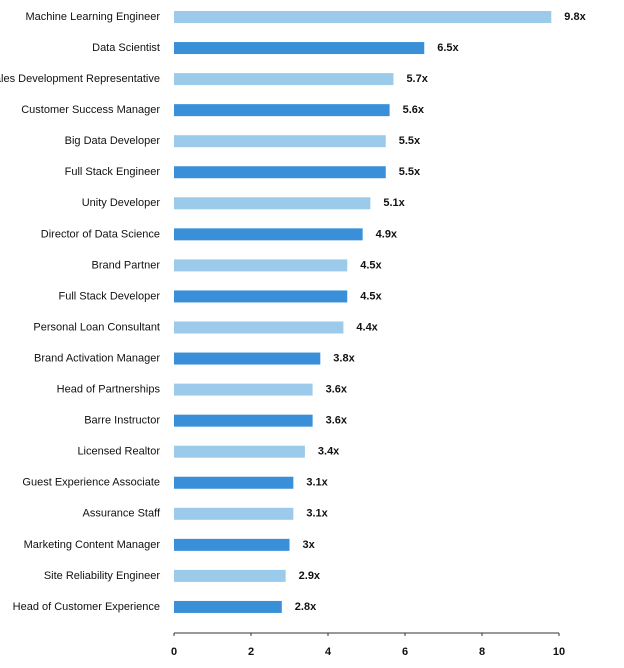 This screenshot has height=668, width=624. Describe the element at coordinates (121, 203) in the screenshot. I see `category-label: Unity Developer` at that location.